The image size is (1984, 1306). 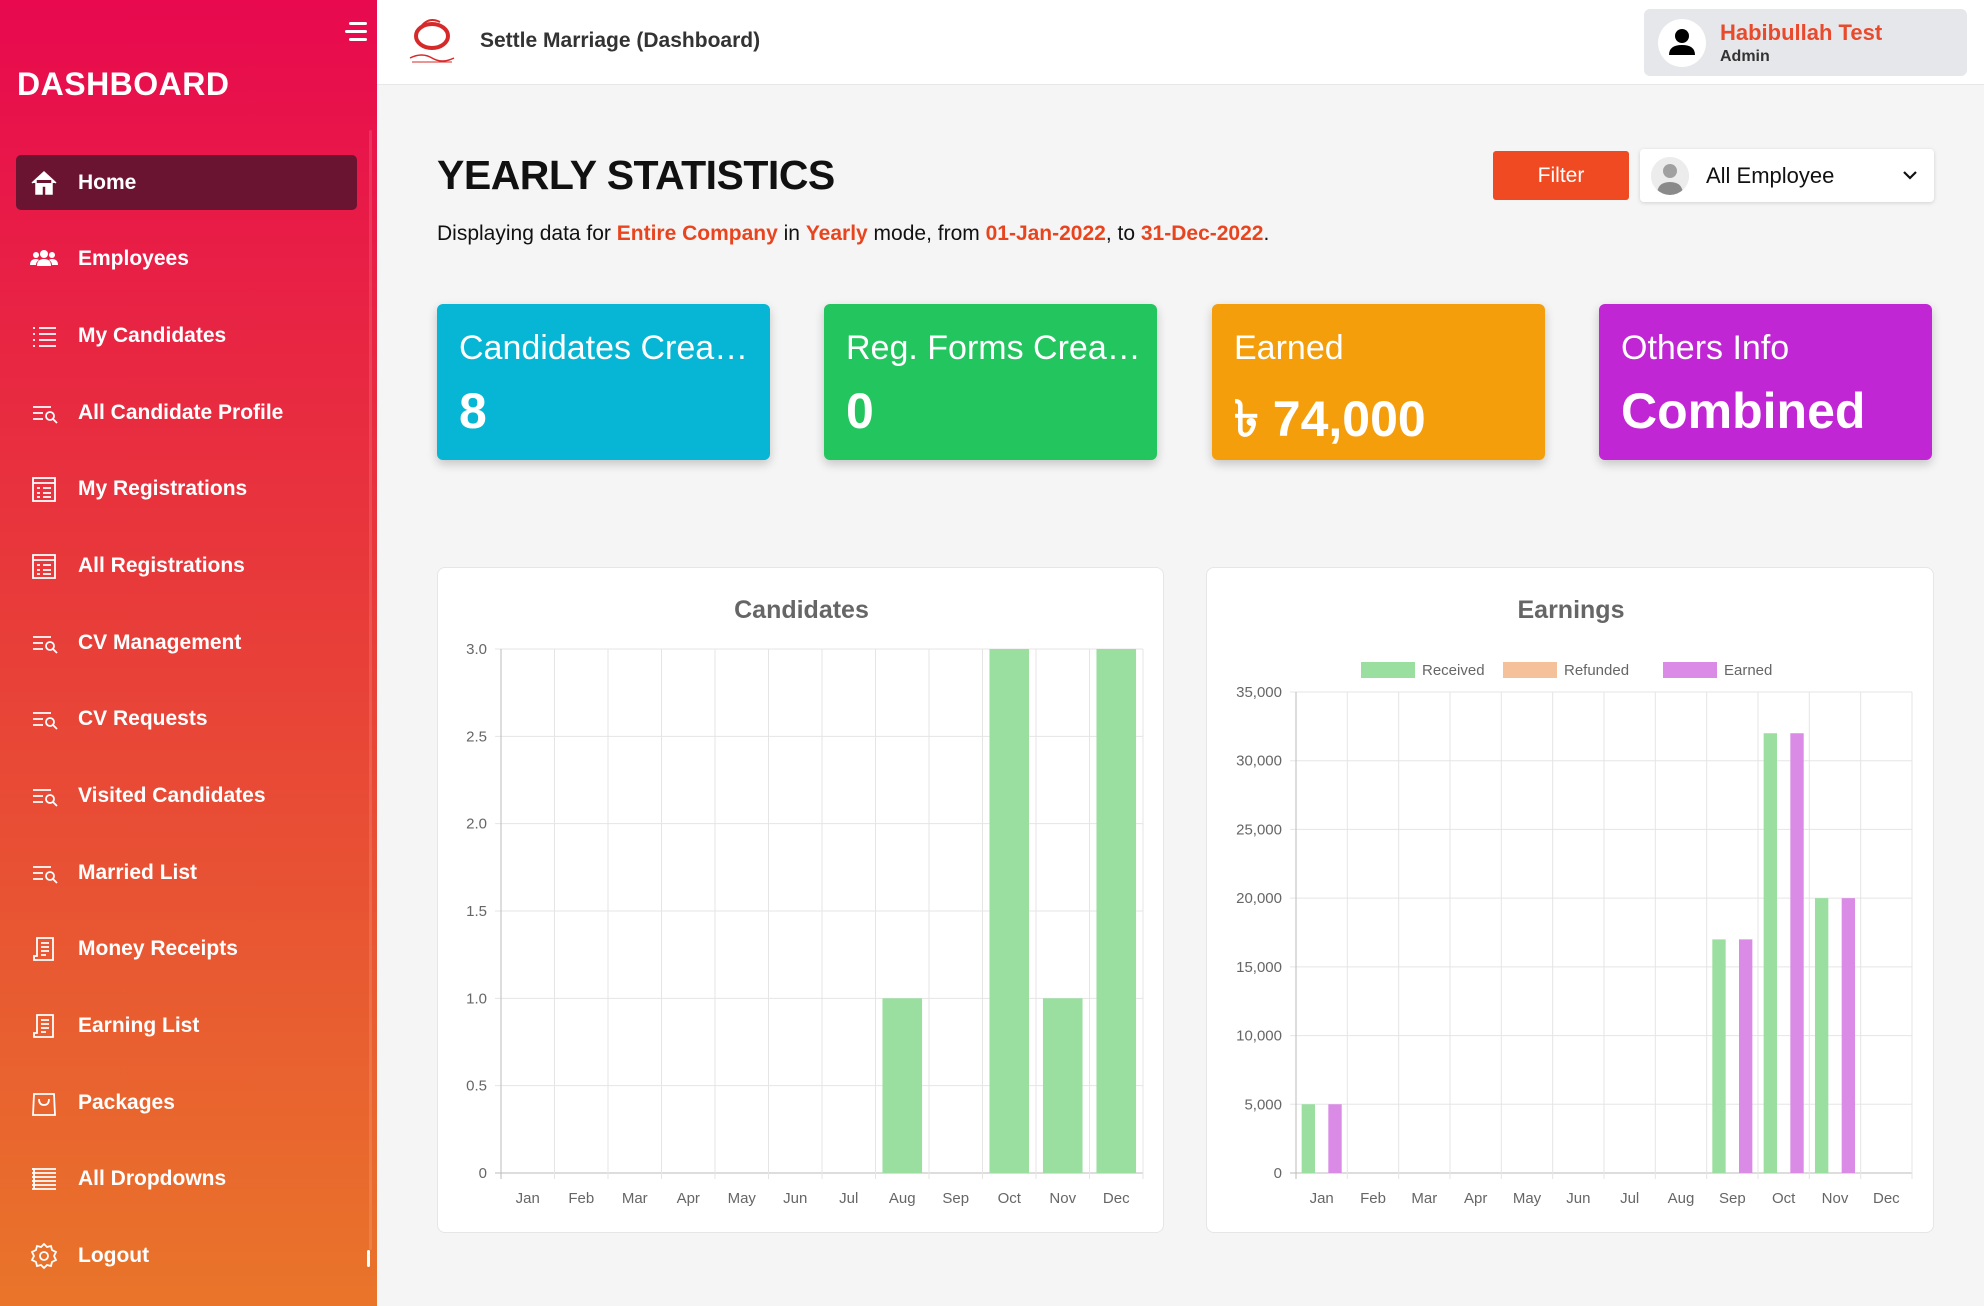 I want to click on stat-card-title: Reg. Forms Created, so click(x=993, y=348).